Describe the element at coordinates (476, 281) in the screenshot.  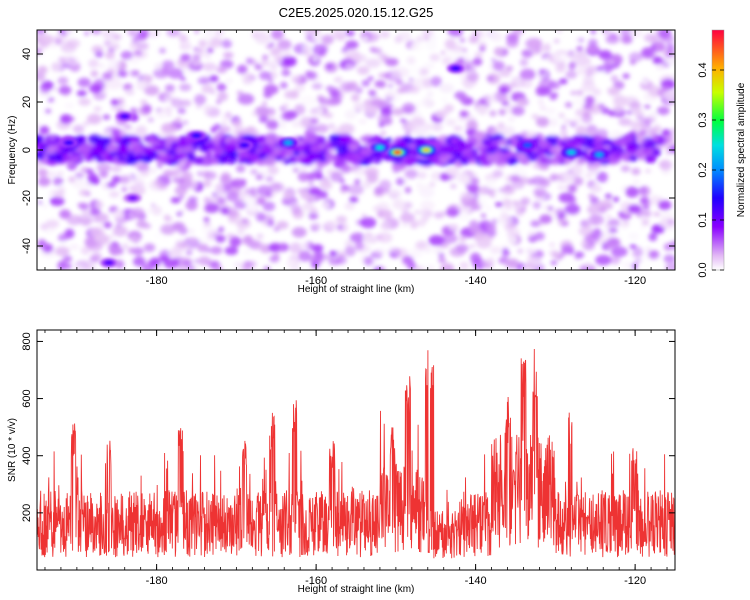
I see `x-tick-label: -140` at that location.